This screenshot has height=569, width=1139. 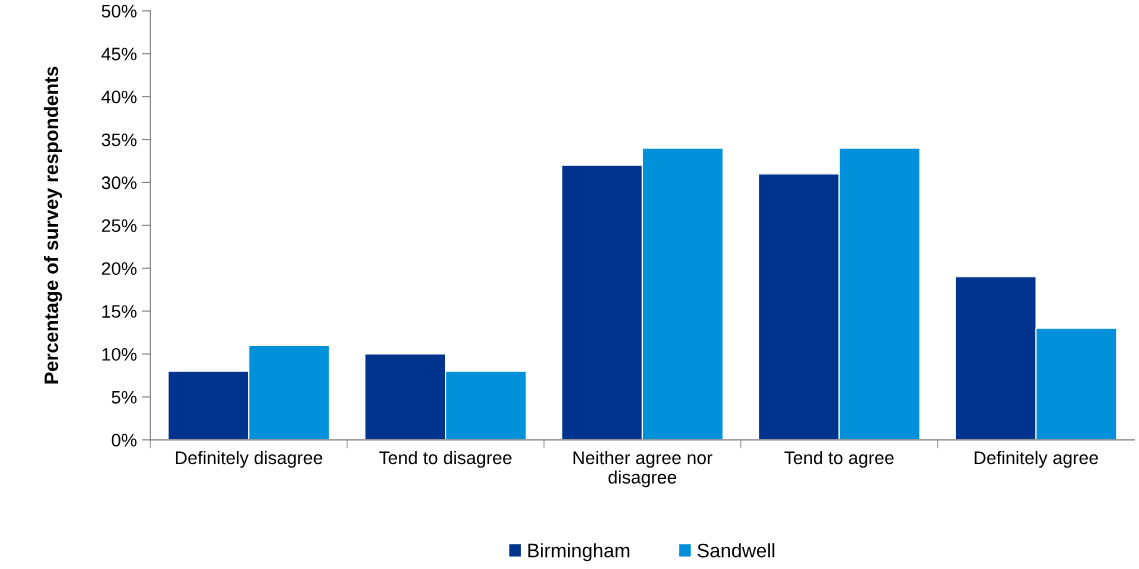 I want to click on y-tick-label: 40%, so click(x=119, y=97).